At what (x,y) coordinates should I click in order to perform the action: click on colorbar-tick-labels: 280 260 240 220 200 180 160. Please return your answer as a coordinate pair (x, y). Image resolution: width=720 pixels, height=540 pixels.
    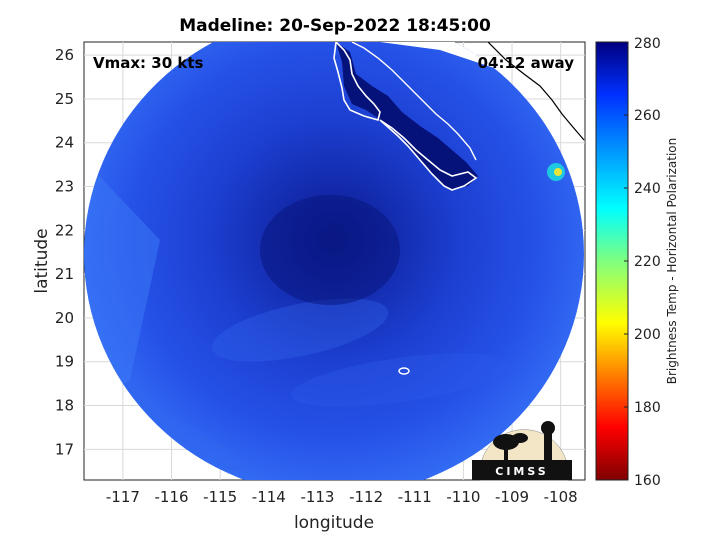
    Looking at the image, I should click on (642, 262).